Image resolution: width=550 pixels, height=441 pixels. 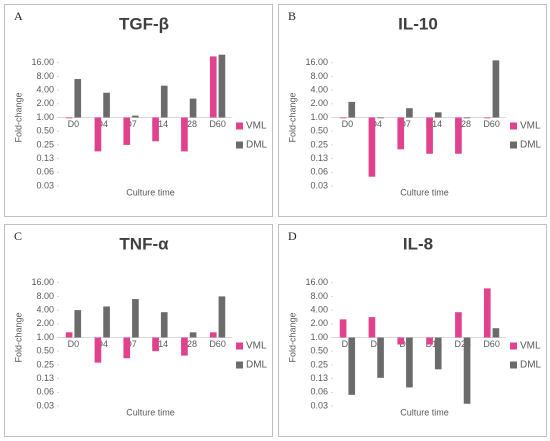 I want to click on chart-title: IL-10, so click(x=418, y=23).